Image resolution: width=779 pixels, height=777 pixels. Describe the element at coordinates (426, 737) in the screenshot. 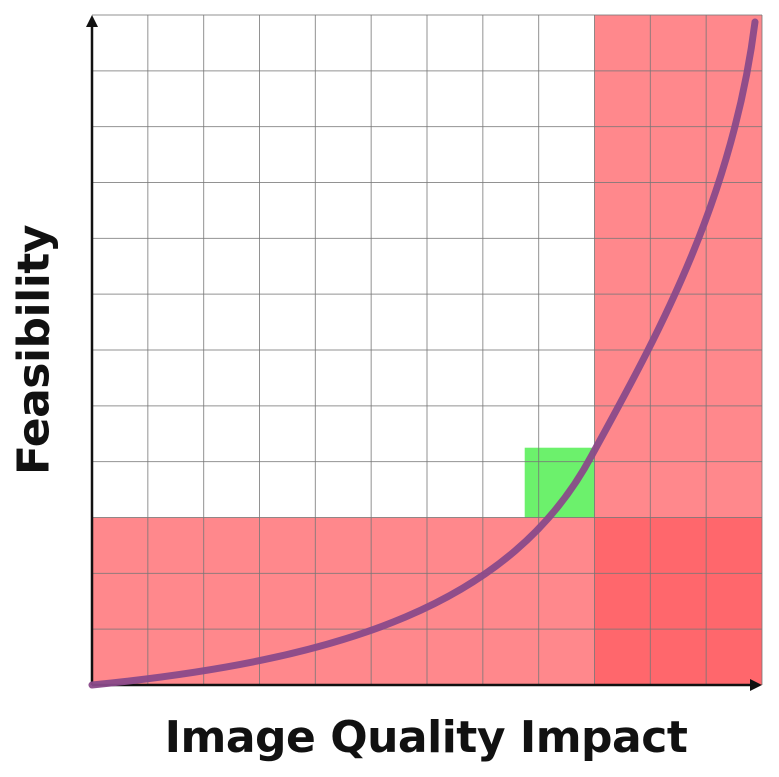

I see `x-axis-title: Image Quality Impact` at that location.